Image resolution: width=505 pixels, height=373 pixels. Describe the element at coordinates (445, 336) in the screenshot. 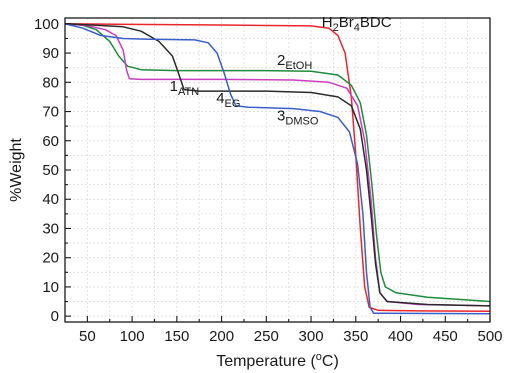

I see `x-tick-label: 450` at that location.